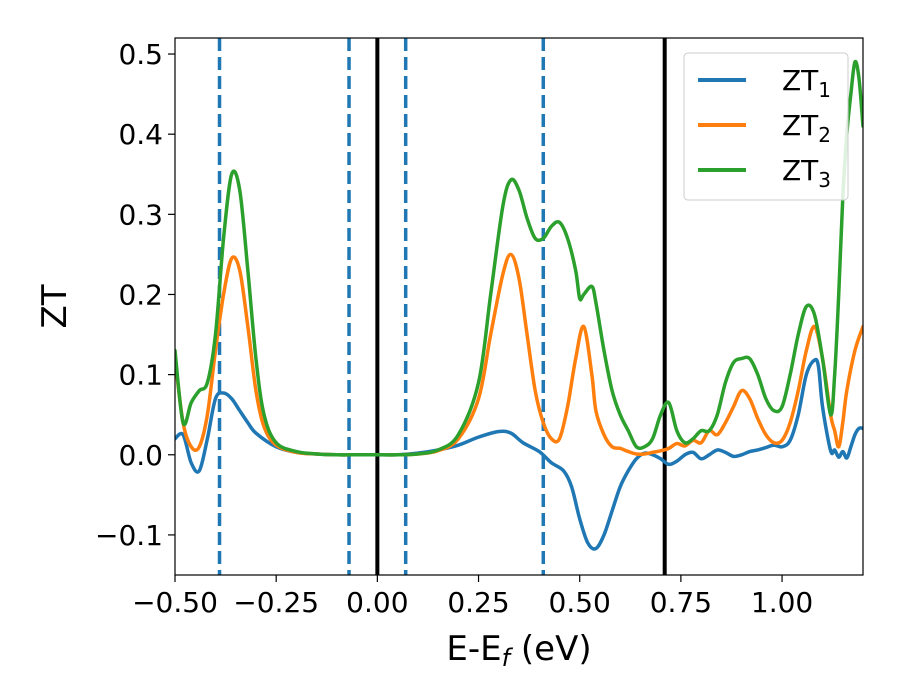 This screenshot has height=700, width=900. I want to click on x-tick-label: −0.50, so click(175, 602).